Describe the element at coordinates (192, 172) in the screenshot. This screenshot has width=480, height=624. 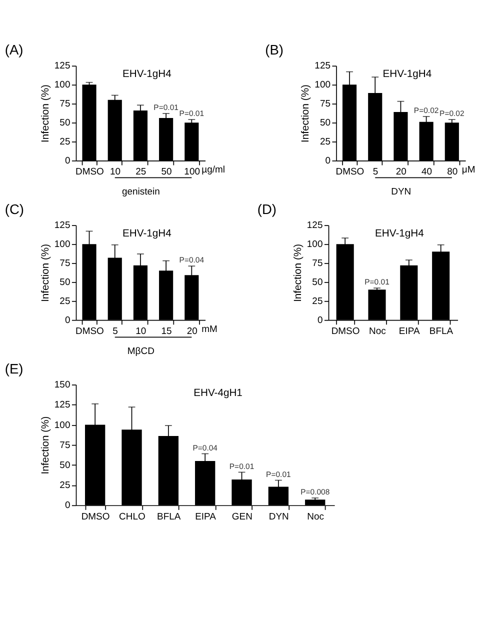
I see `x-tick-label: 100` at that location.